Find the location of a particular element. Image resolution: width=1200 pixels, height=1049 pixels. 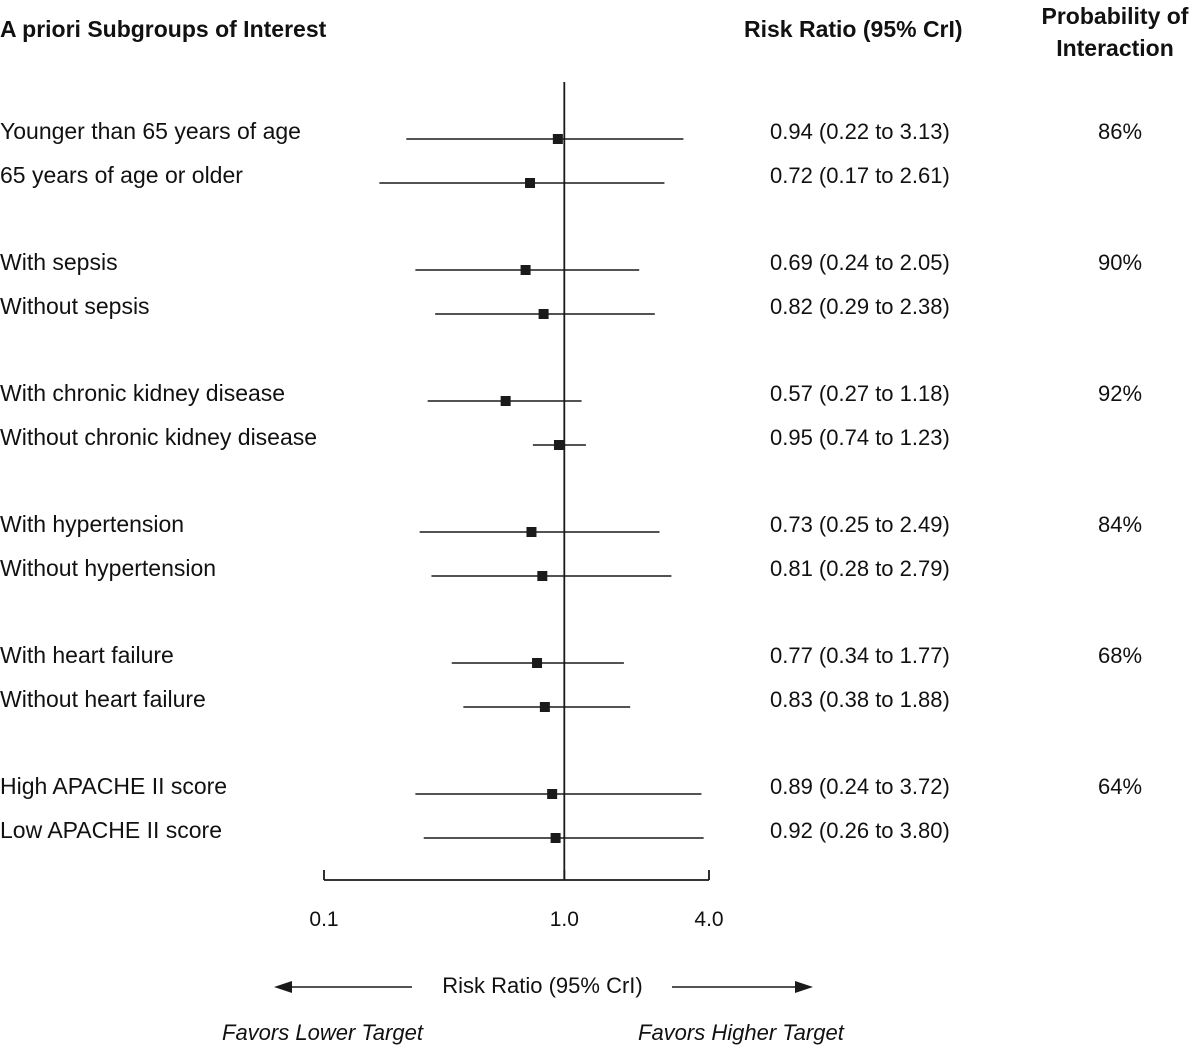

subgroup-label: 65 years of age or older is located at coordinates (121, 175).